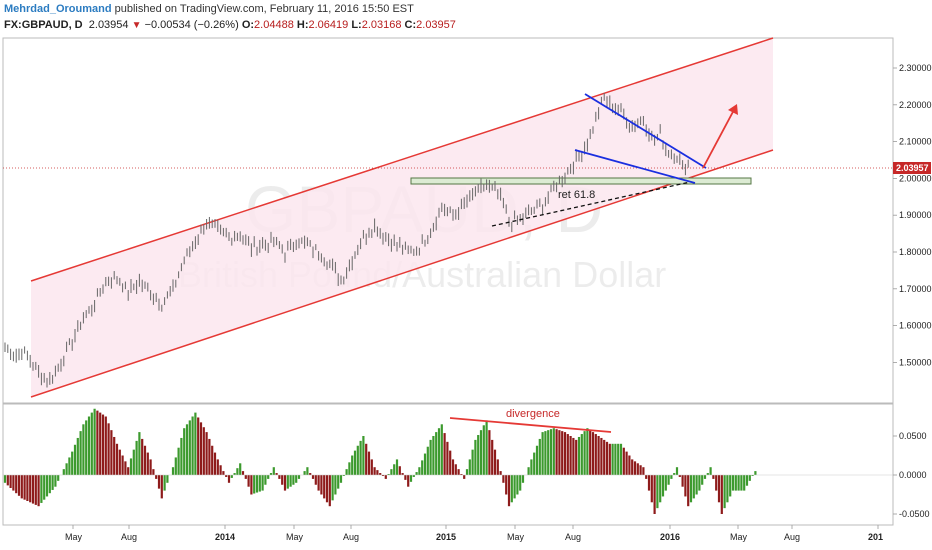 The width and height of the screenshot is (932, 550). I want to click on open-value: 2.04488, so click(274, 25).